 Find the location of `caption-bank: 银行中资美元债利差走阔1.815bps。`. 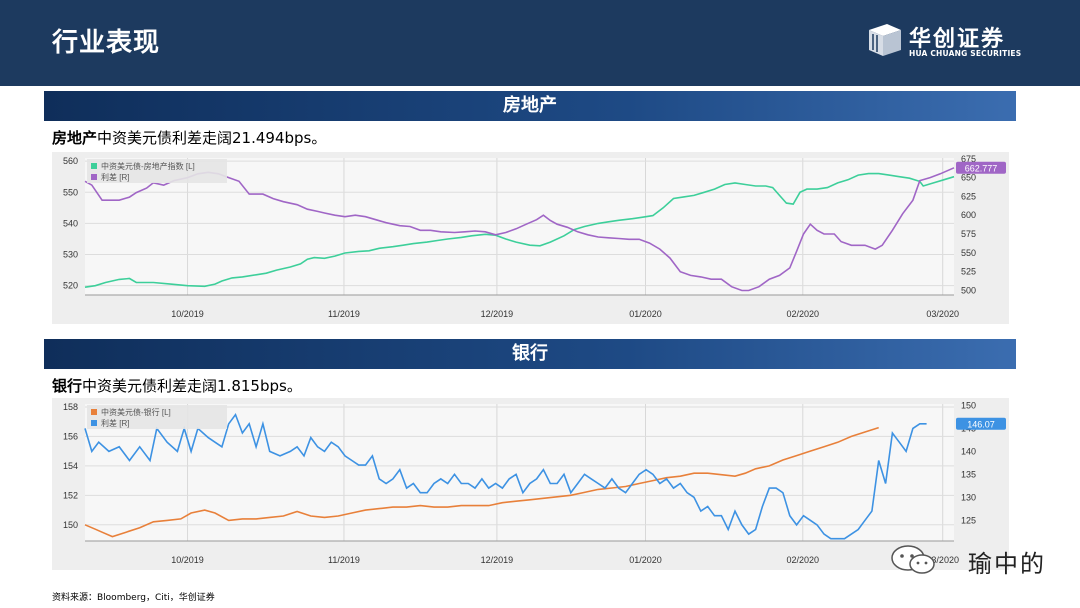

caption-bank: 银行中资美元债利差走阔1.815bps。 is located at coordinates (177, 385).